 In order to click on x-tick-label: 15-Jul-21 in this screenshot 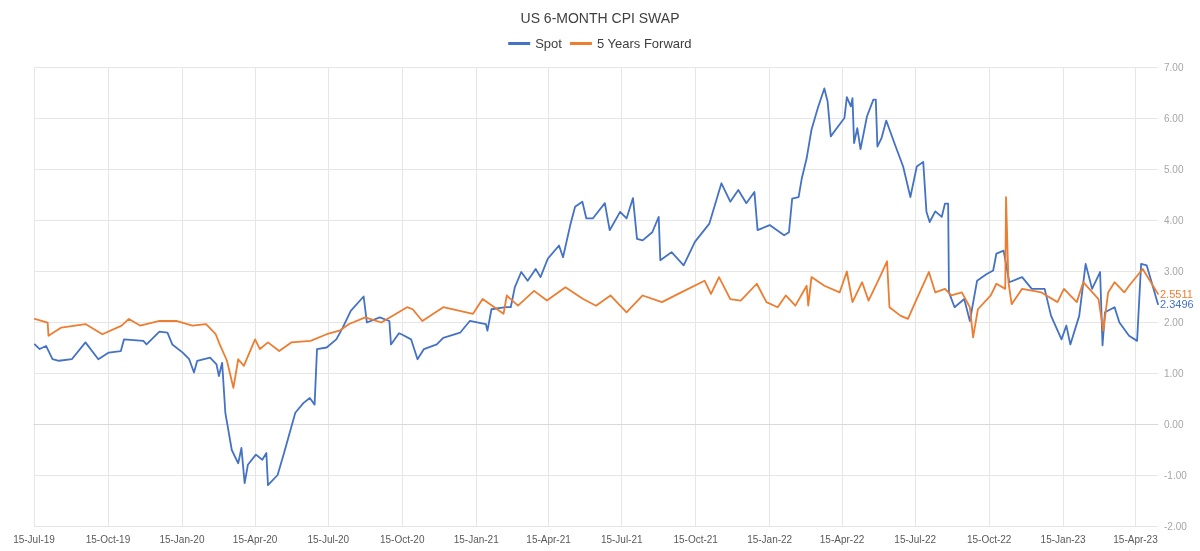, I will do `click(621, 539)`.